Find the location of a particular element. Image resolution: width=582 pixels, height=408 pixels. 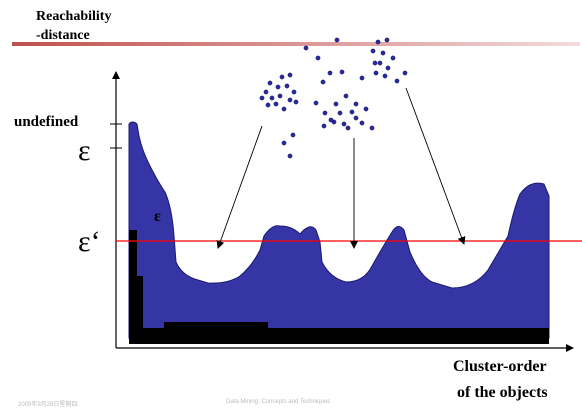

data-points is located at coordinates (333, 98).